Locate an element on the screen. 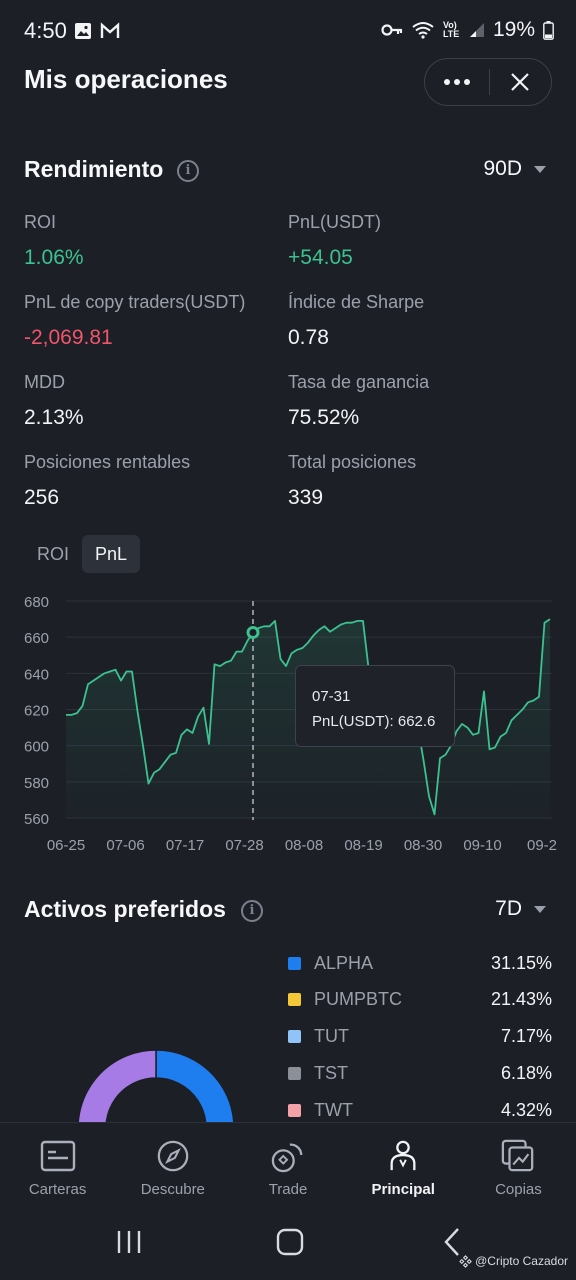  legend-name: TWT is located at coordinates (333, 1109).